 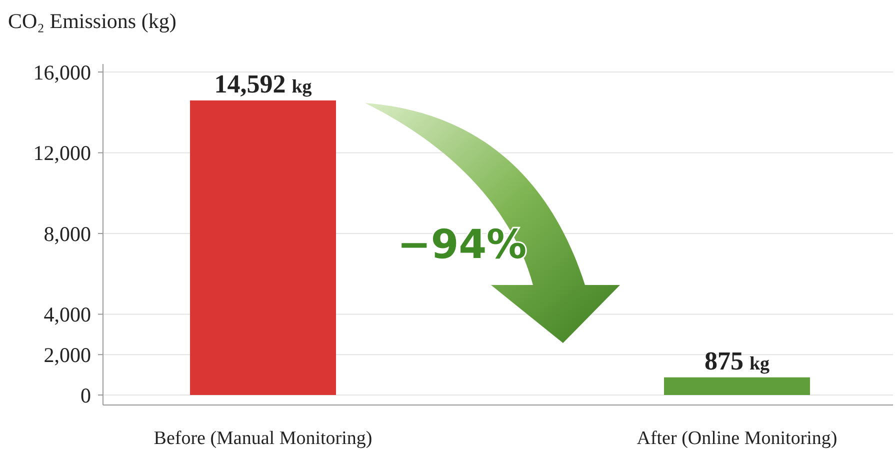 I want to click on y-tick-label: 12,000, so click(x=62, y=153).